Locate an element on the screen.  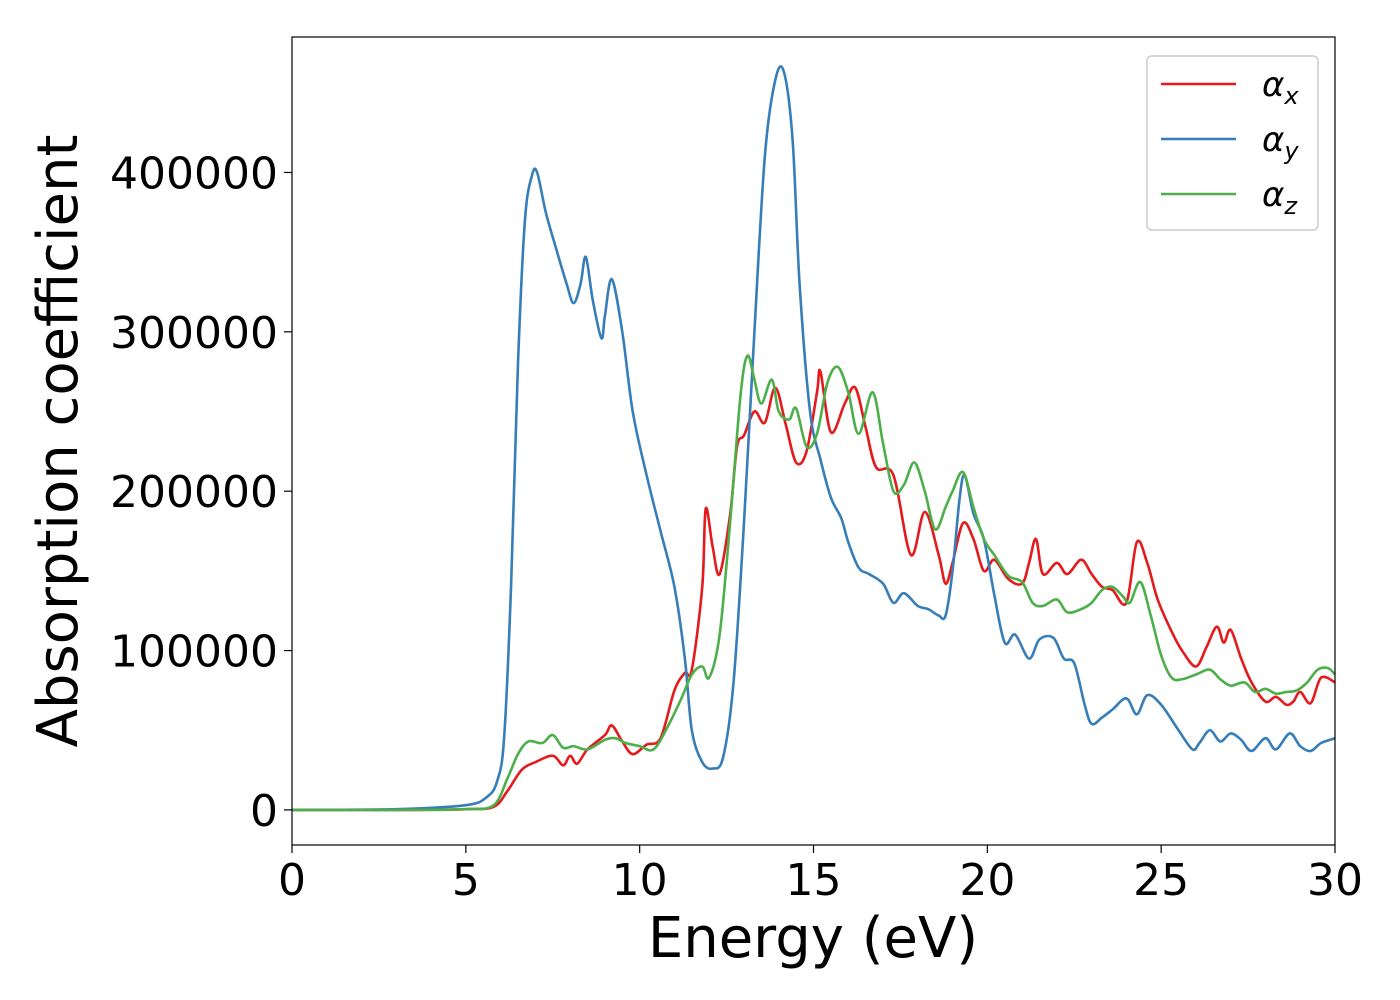
legend-label-y: αy is located at coordinates (1280, 142).